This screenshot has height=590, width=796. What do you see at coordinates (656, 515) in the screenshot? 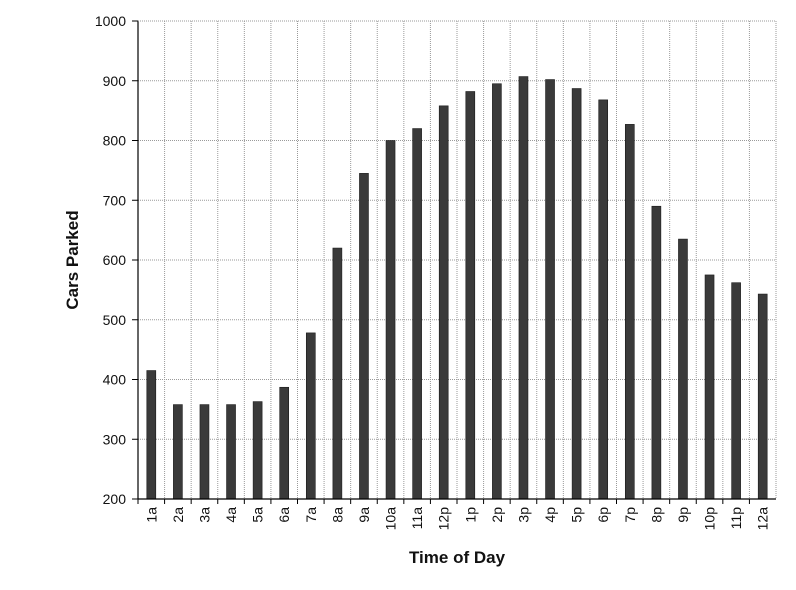
I see `x-tick-label-8p: 8p` at bounding box center [656, 515].